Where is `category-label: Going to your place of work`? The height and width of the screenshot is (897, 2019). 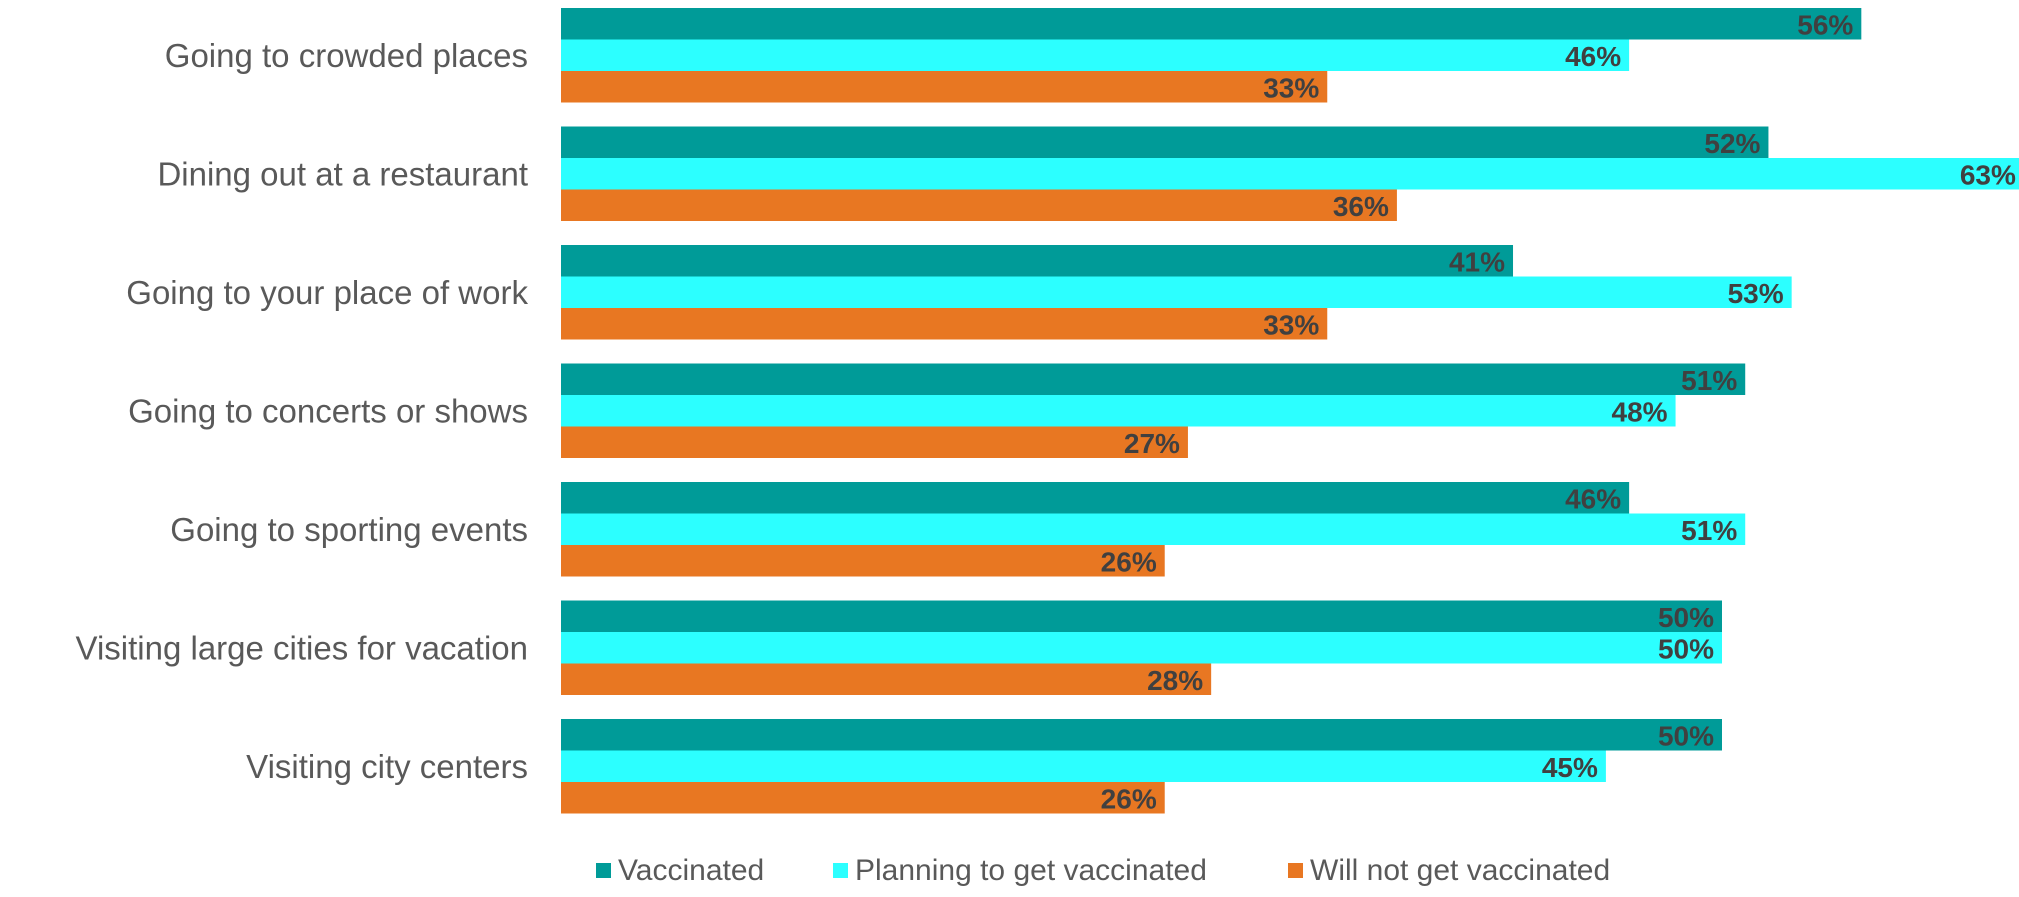 category-label: Going to your place of work is located at coordinates (327, 292).